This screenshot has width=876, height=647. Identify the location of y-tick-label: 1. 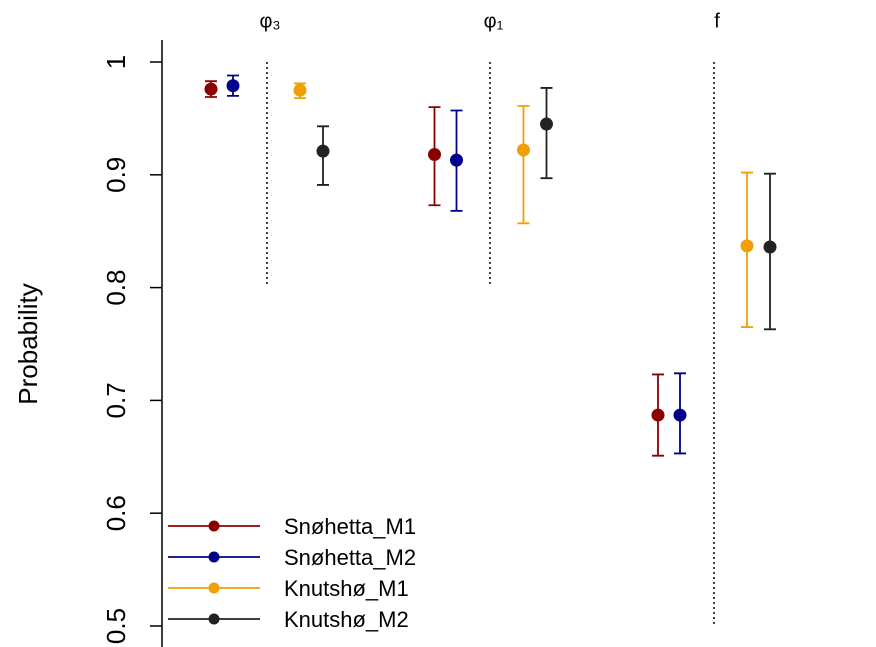
(116, 62).